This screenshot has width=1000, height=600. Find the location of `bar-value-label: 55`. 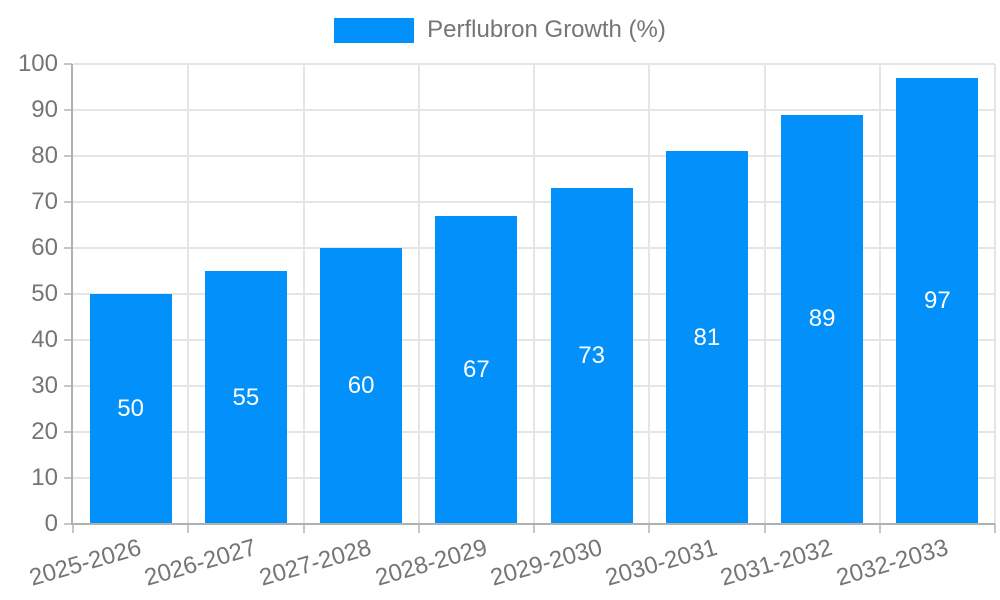

bar-value-label: 55 is located at coordinates (246, 397).